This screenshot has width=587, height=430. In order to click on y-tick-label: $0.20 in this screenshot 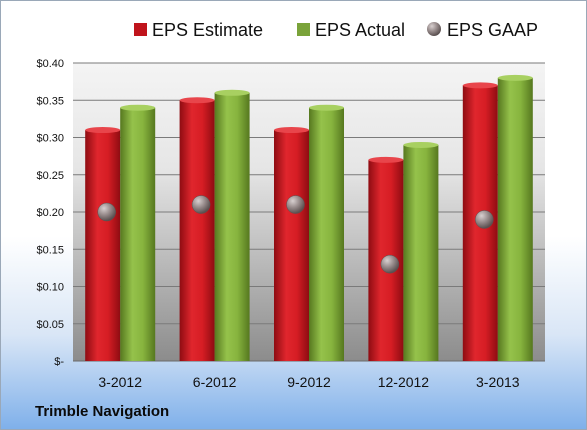, I will do `click(50, 213)`.